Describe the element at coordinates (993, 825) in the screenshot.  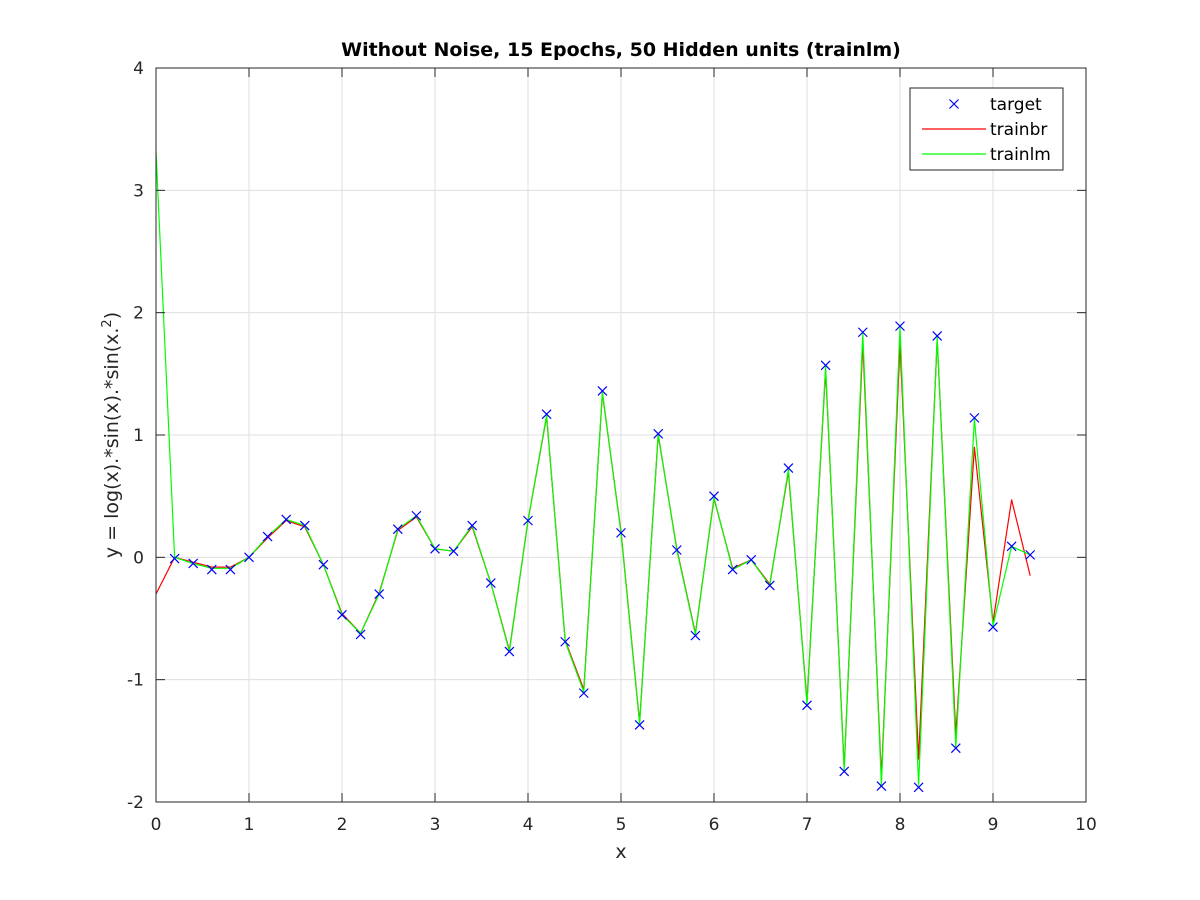
I see `x-tick-label: 9` at that location.